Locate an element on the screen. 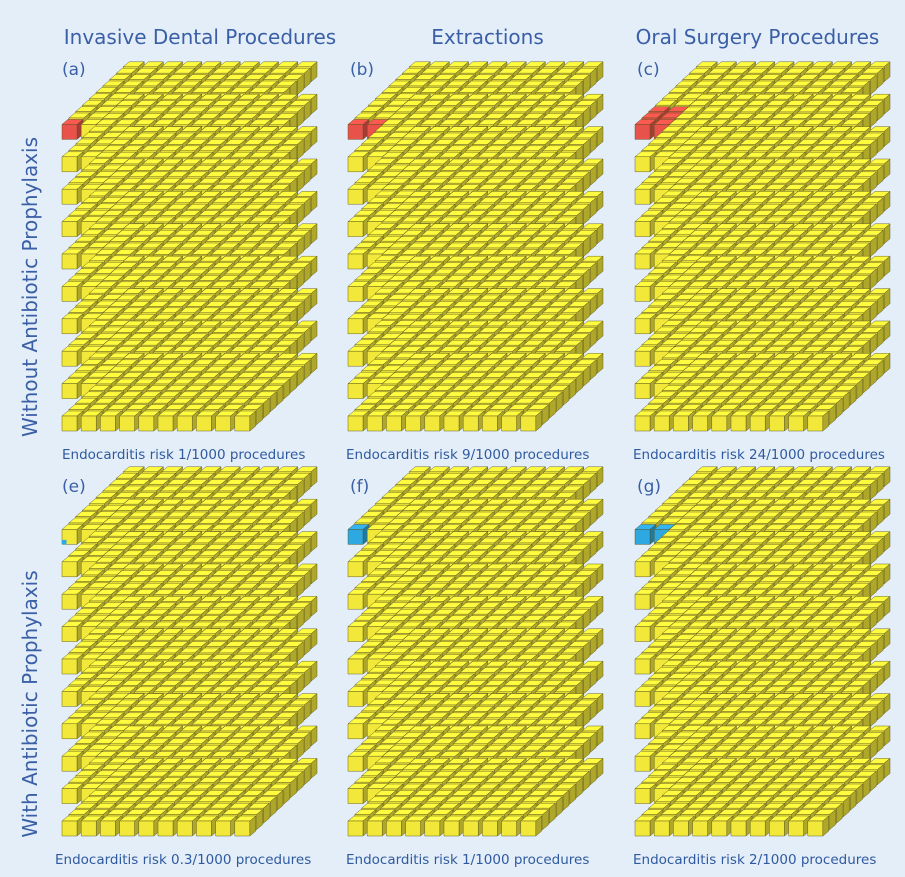 The image size is (905, 877). cube-stack-c is located at coordinates (762, 246).